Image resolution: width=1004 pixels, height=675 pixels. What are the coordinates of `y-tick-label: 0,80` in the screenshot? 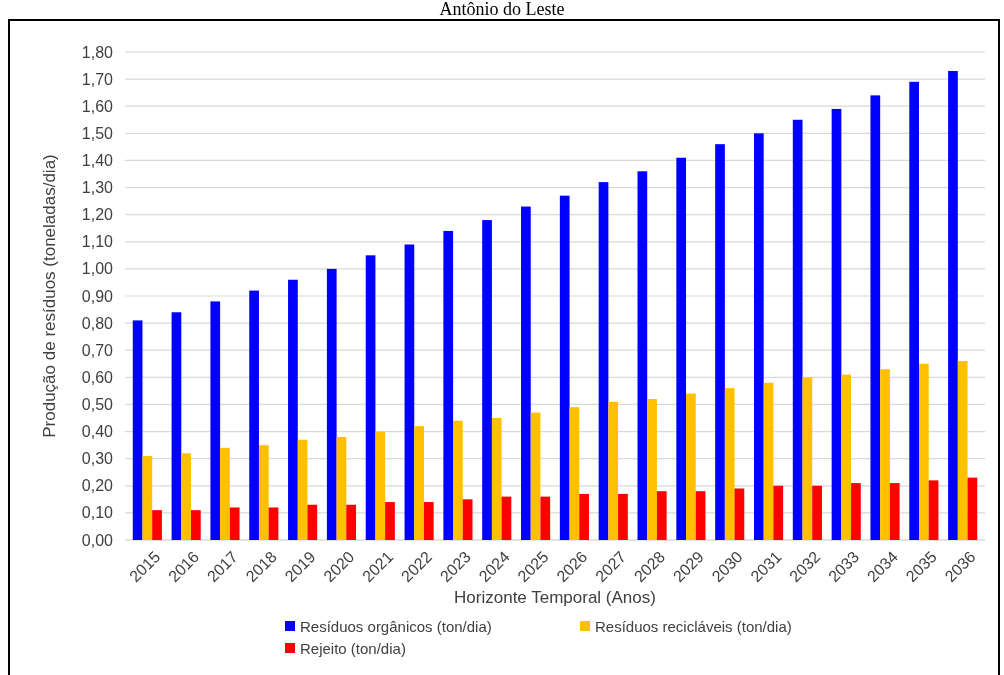 It's located at (97, 323).